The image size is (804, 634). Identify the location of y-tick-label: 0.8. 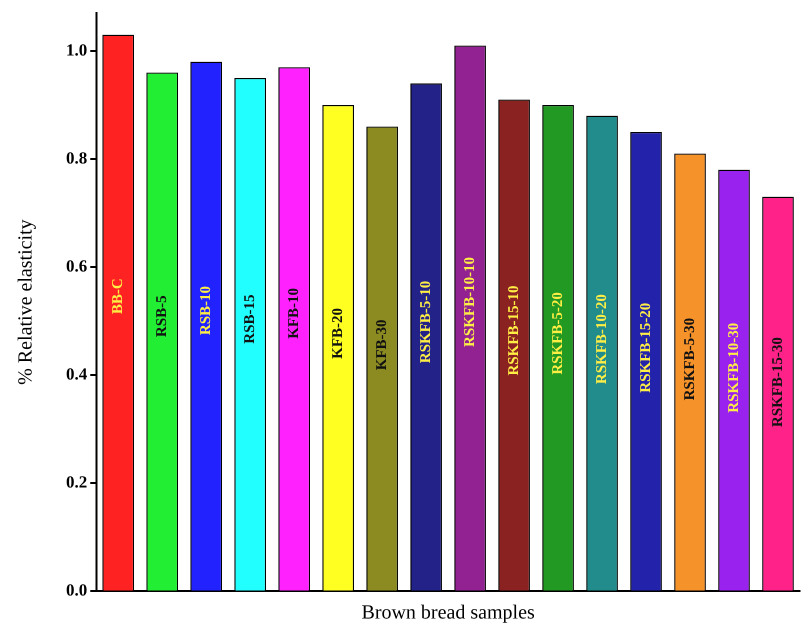
(77, 158).